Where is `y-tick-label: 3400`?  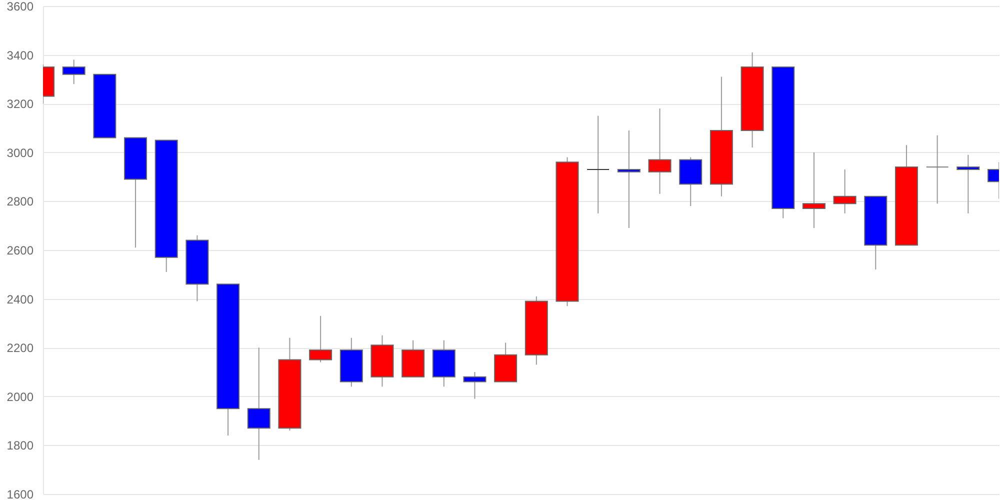 y-tick-label: 3400 is located at coordinates (20, 55).